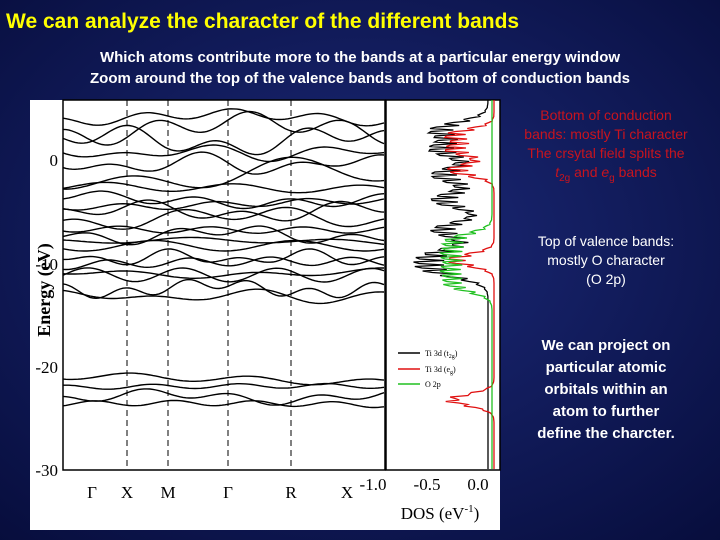 This screenshot has height=540, width=720. Describe the element at coordinates (46, 470) in the screenshot. I see `y-tick-label: -30` at that location.